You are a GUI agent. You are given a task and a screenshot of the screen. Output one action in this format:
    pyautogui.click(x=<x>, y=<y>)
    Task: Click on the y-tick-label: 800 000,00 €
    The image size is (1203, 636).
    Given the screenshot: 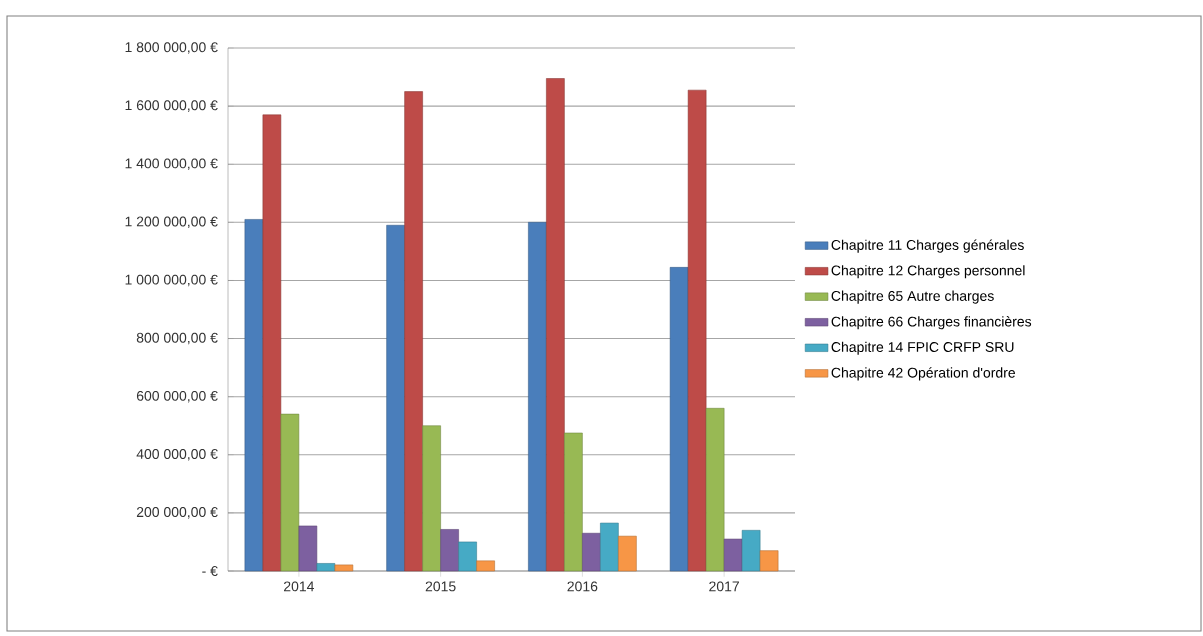 What is the action you would take?
    pyautogui.click(x=177, y=338)
    